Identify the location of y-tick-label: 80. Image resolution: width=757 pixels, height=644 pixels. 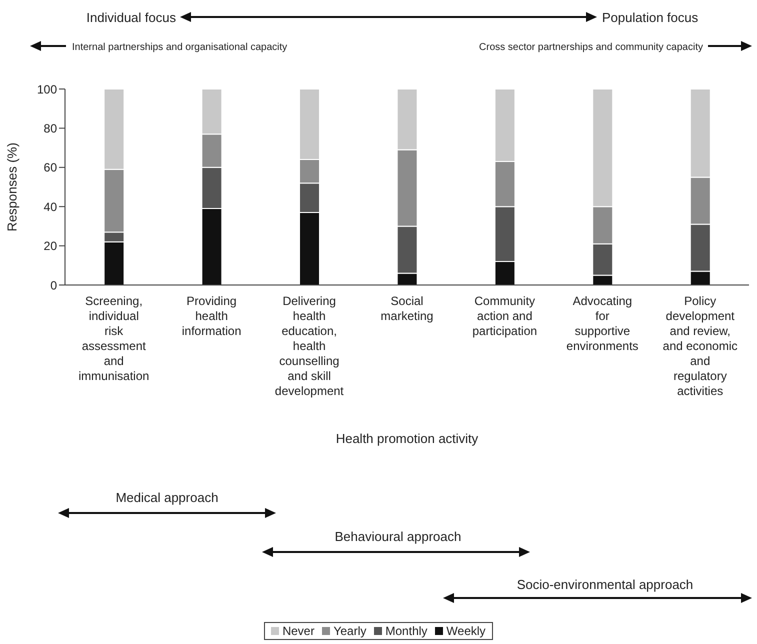
(51, 128).